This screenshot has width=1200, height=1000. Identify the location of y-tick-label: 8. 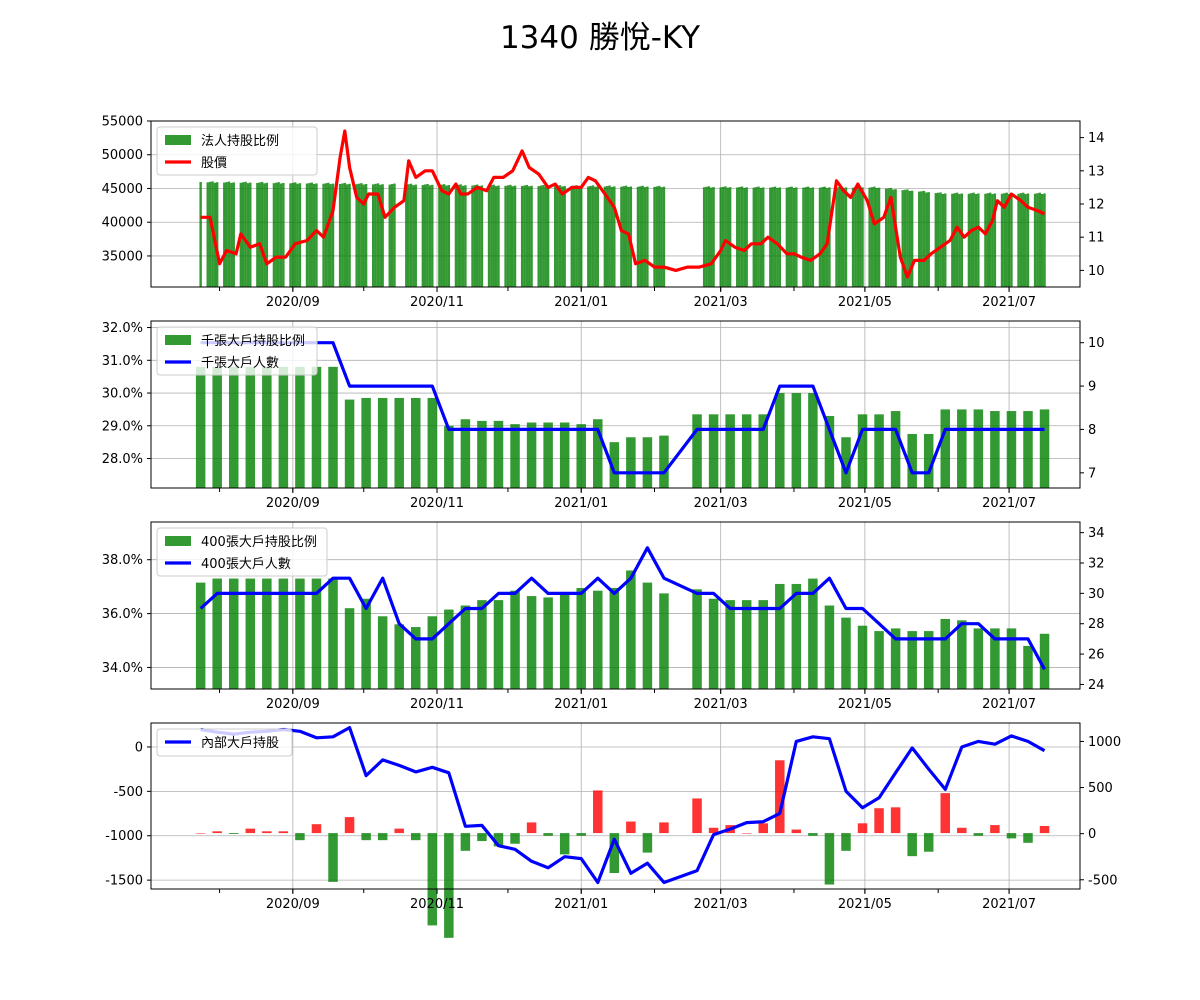
(1092, 430).